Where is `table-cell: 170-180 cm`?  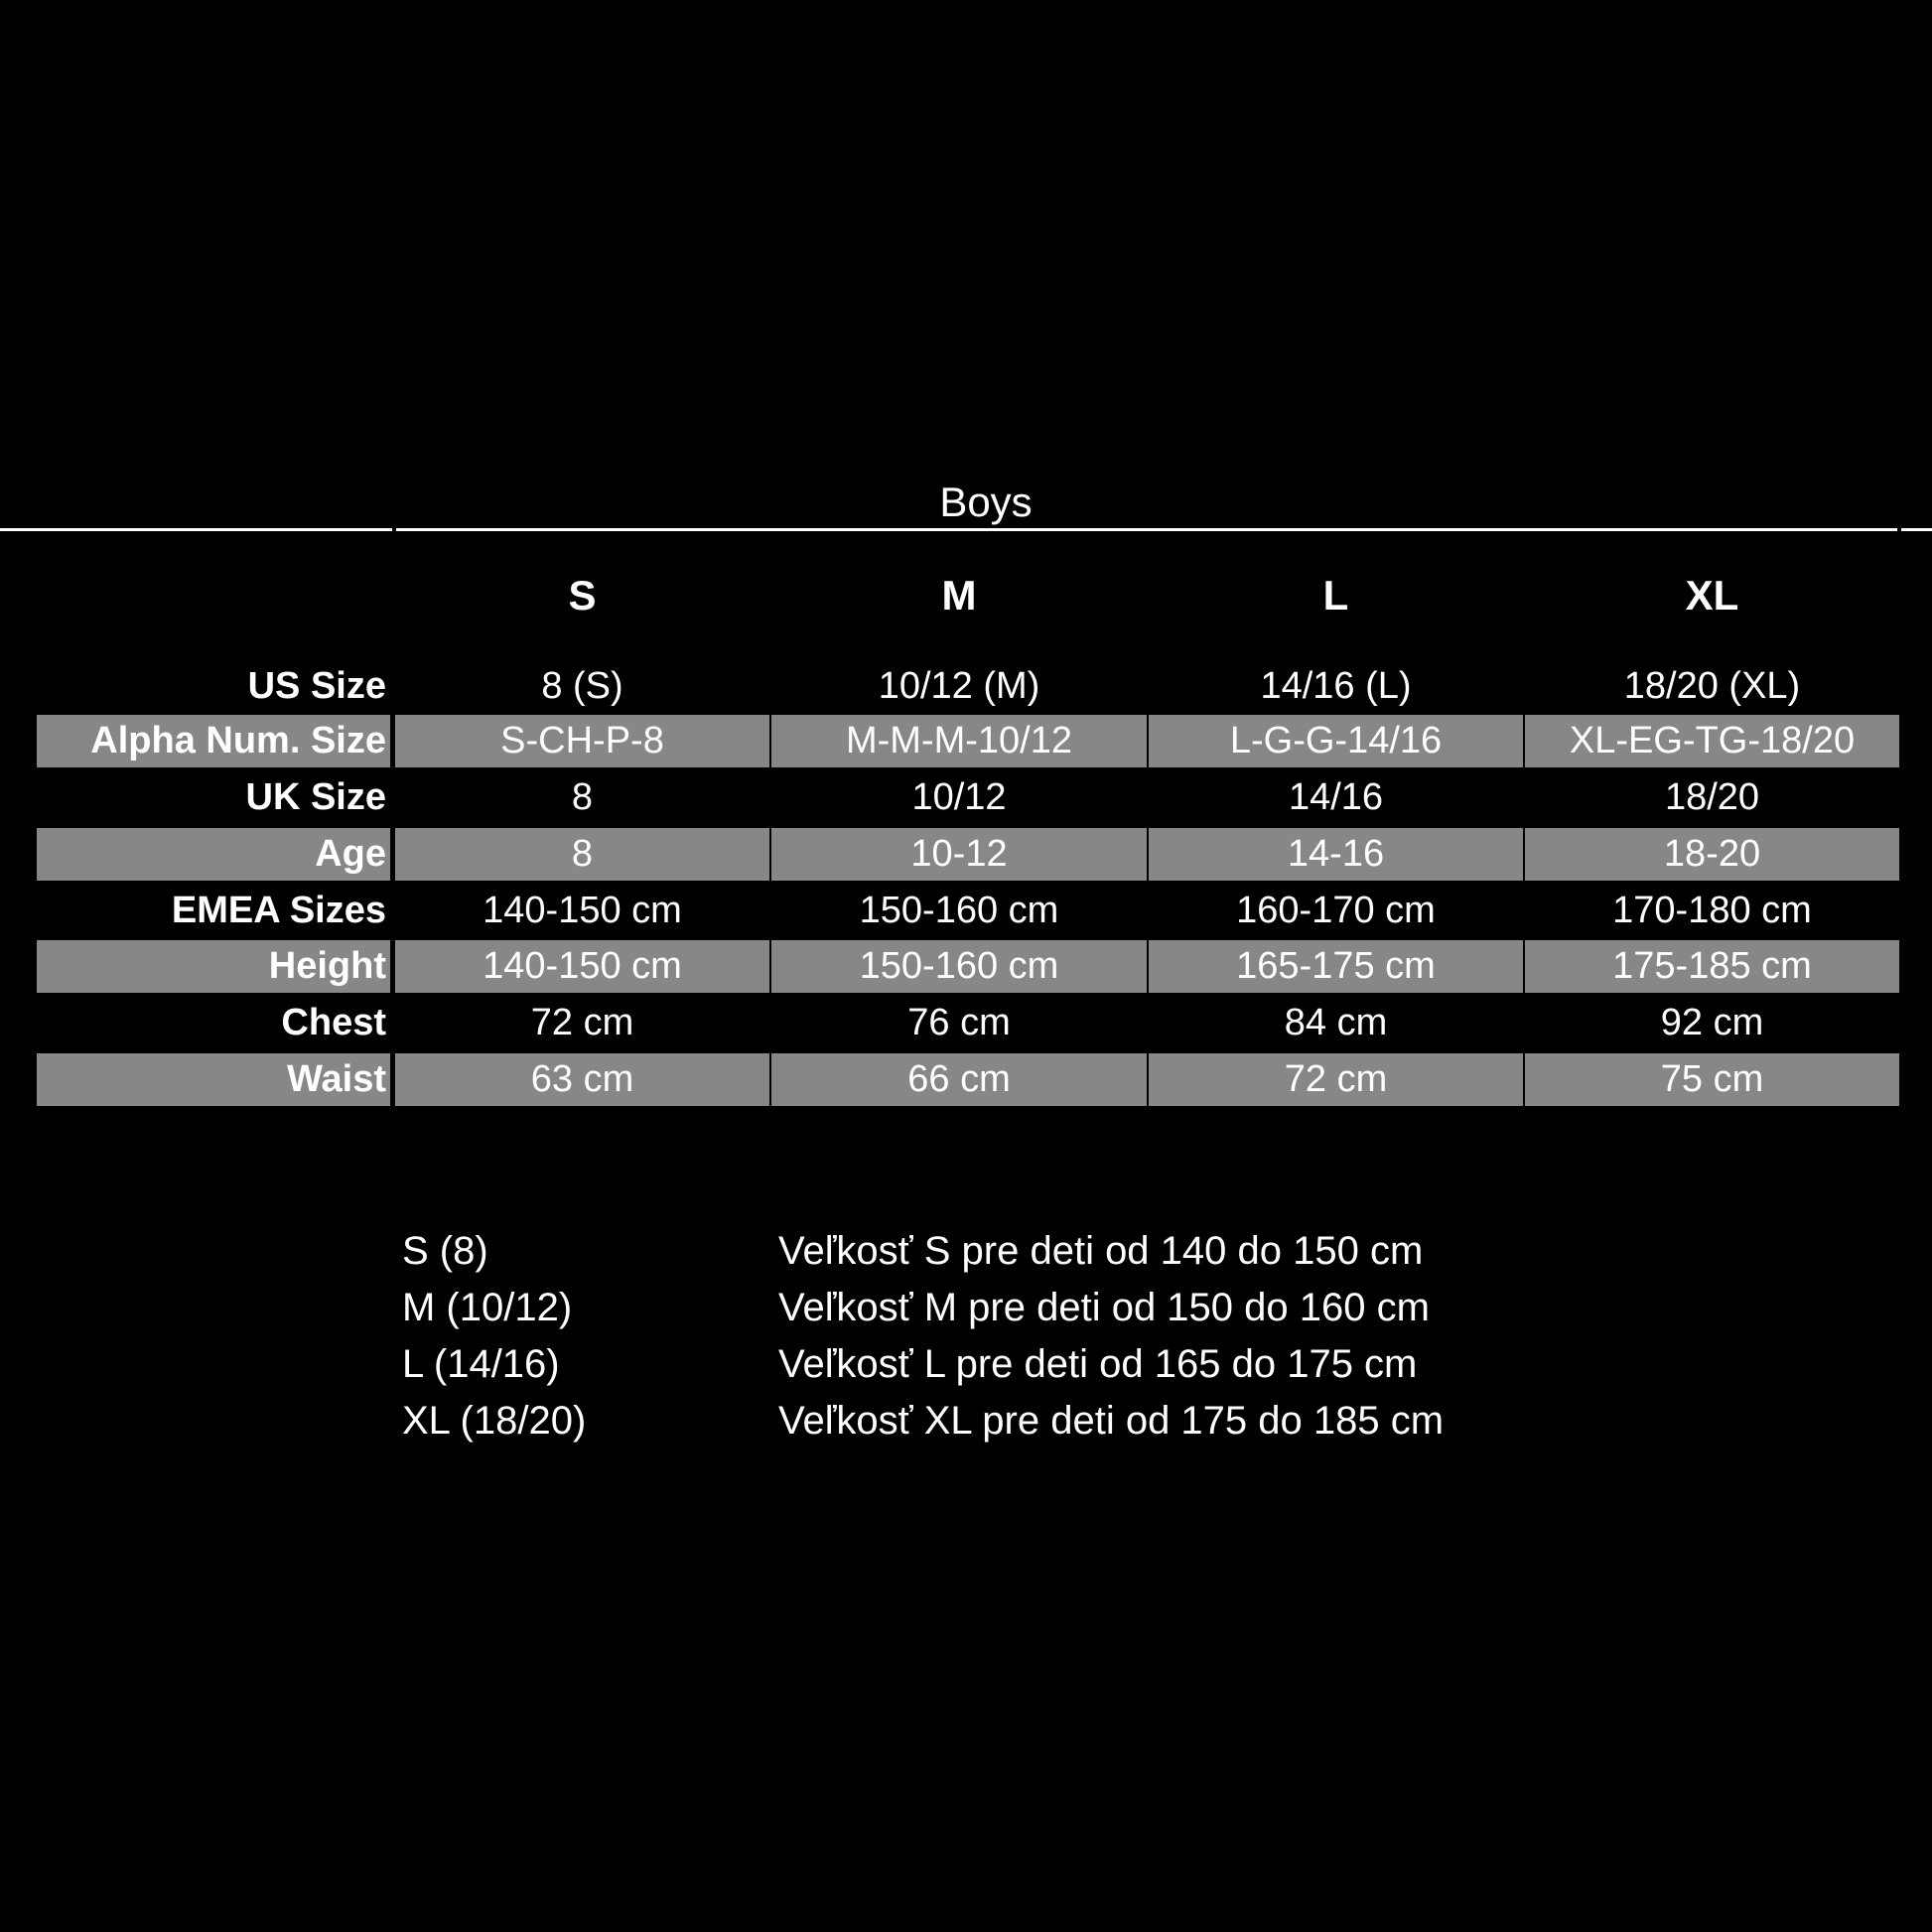 table-cell: 170-180 cm is located at coordinates (1712, 910).